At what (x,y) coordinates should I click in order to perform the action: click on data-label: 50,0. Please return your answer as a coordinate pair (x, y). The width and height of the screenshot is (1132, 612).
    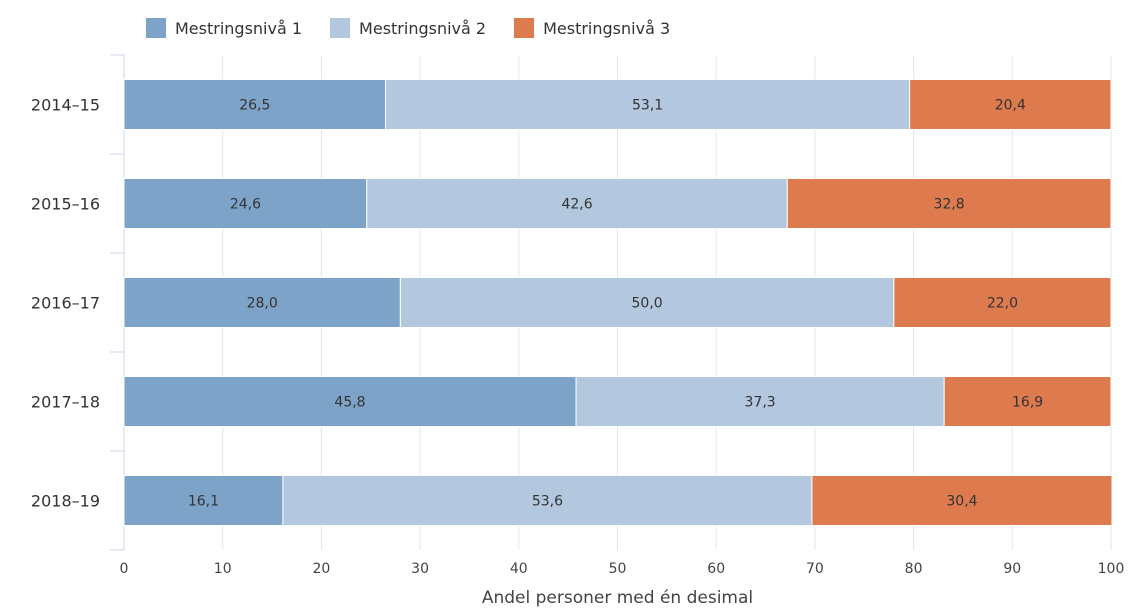
    Looking at the image, I should click on (647, 304).